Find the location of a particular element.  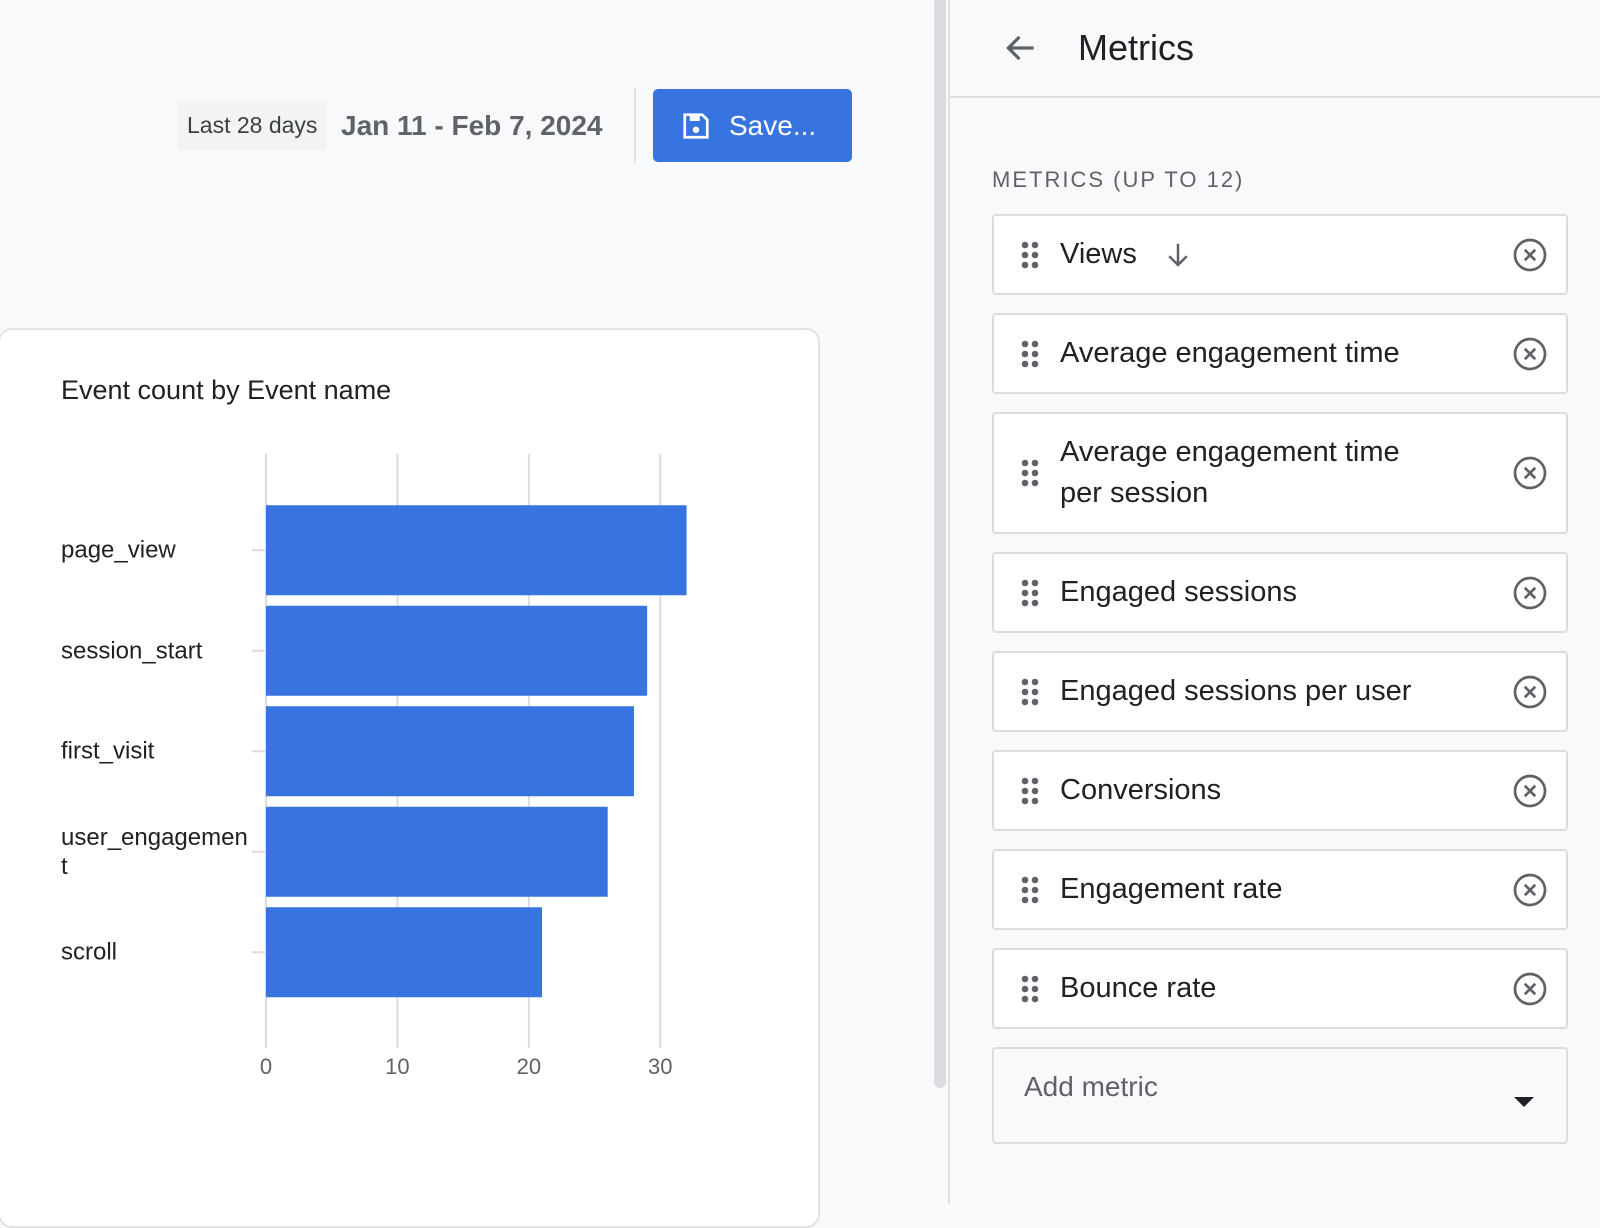

metric-row: Engaged sessions is located at coordinates (1276, 592).